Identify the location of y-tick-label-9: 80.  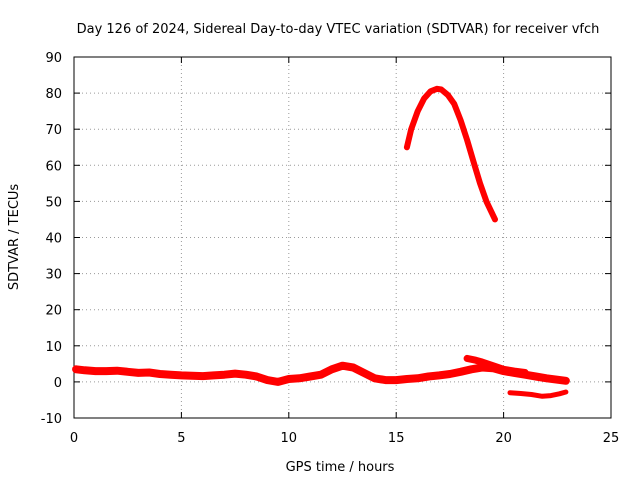
(53, 94).